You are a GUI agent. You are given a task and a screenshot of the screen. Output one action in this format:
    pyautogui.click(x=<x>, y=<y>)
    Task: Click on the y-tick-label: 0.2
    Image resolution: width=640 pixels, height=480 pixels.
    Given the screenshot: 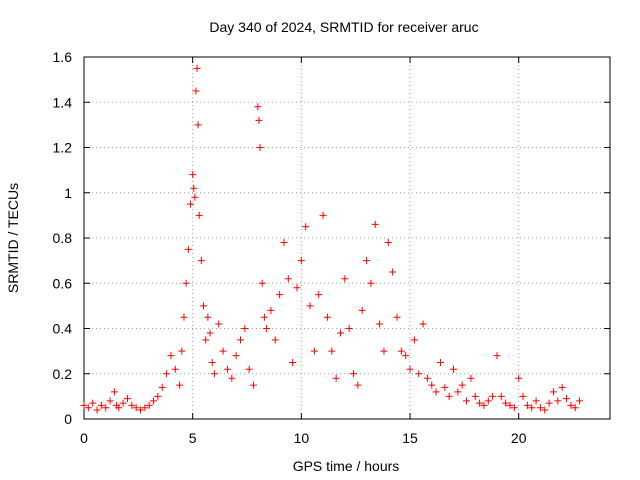 What is the action you would take?
    pyautogui.click(x=63, y=374)
    